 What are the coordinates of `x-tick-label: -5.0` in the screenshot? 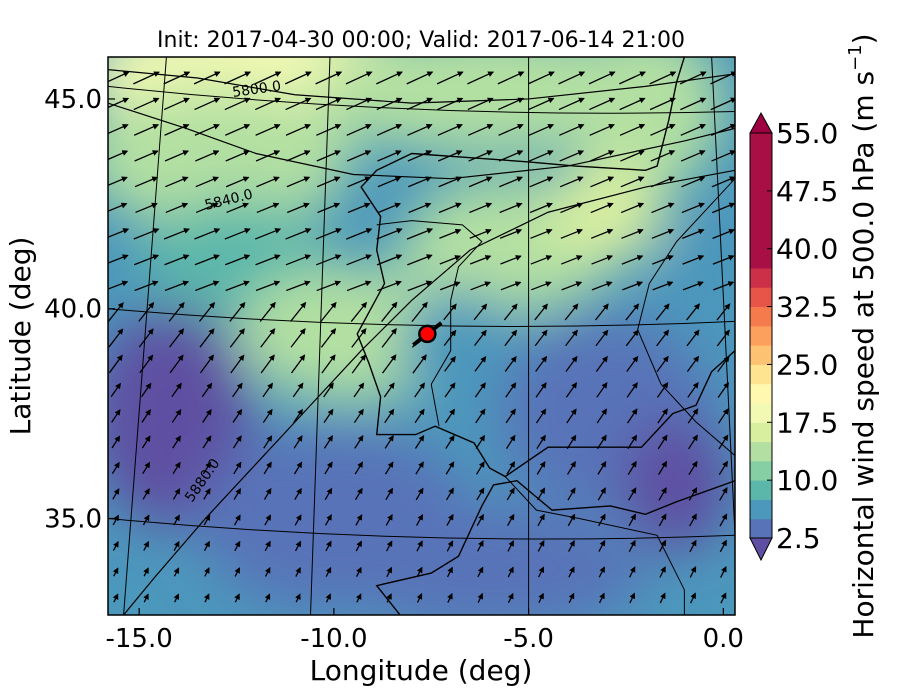 It's located at (528, 639).